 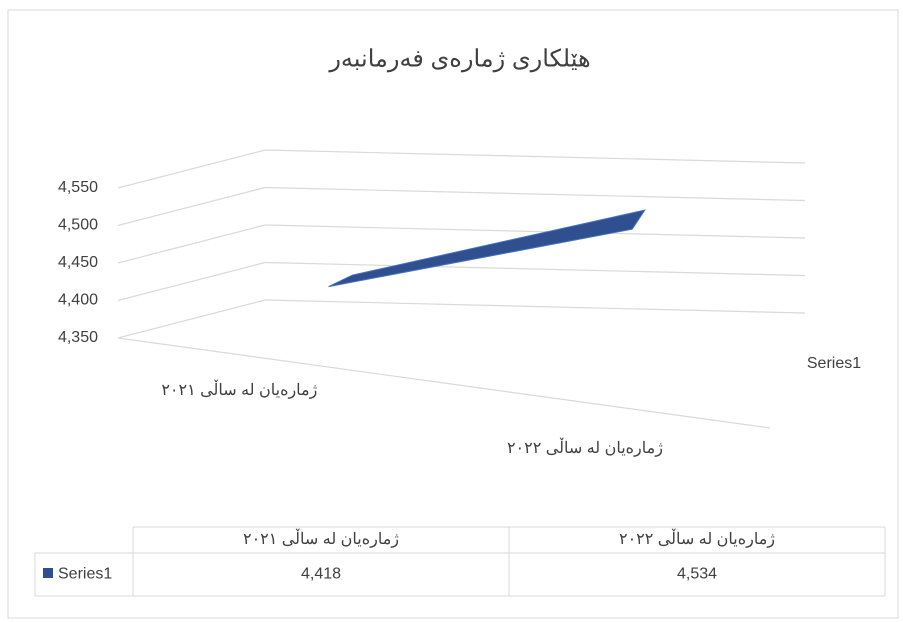 What do you see at coordinates (78, 337) in the screenshot?
I see `y-tick-label: 4,350` at bounding box center [78, 337].